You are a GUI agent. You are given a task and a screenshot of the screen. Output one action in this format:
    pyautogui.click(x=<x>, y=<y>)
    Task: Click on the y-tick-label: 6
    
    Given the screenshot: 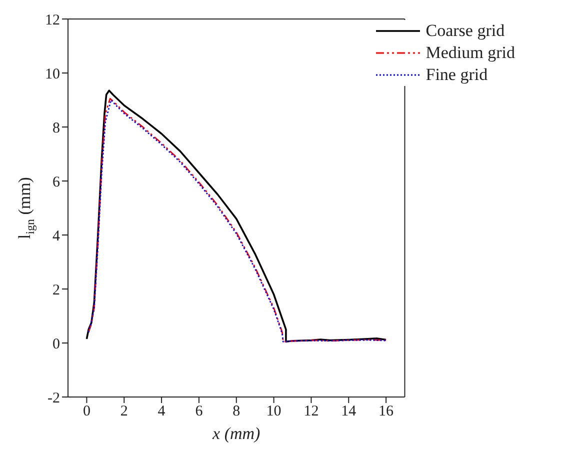 What is the action you would take?
    pyautogui.click(x=56, y=182)
    